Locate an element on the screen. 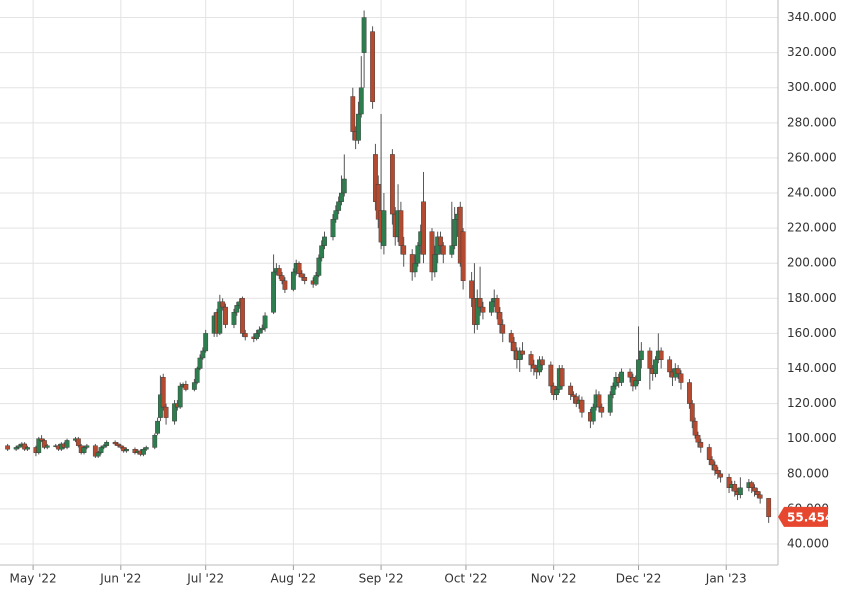  x-tick-label: May '22 is located at coordinates (32, 579).